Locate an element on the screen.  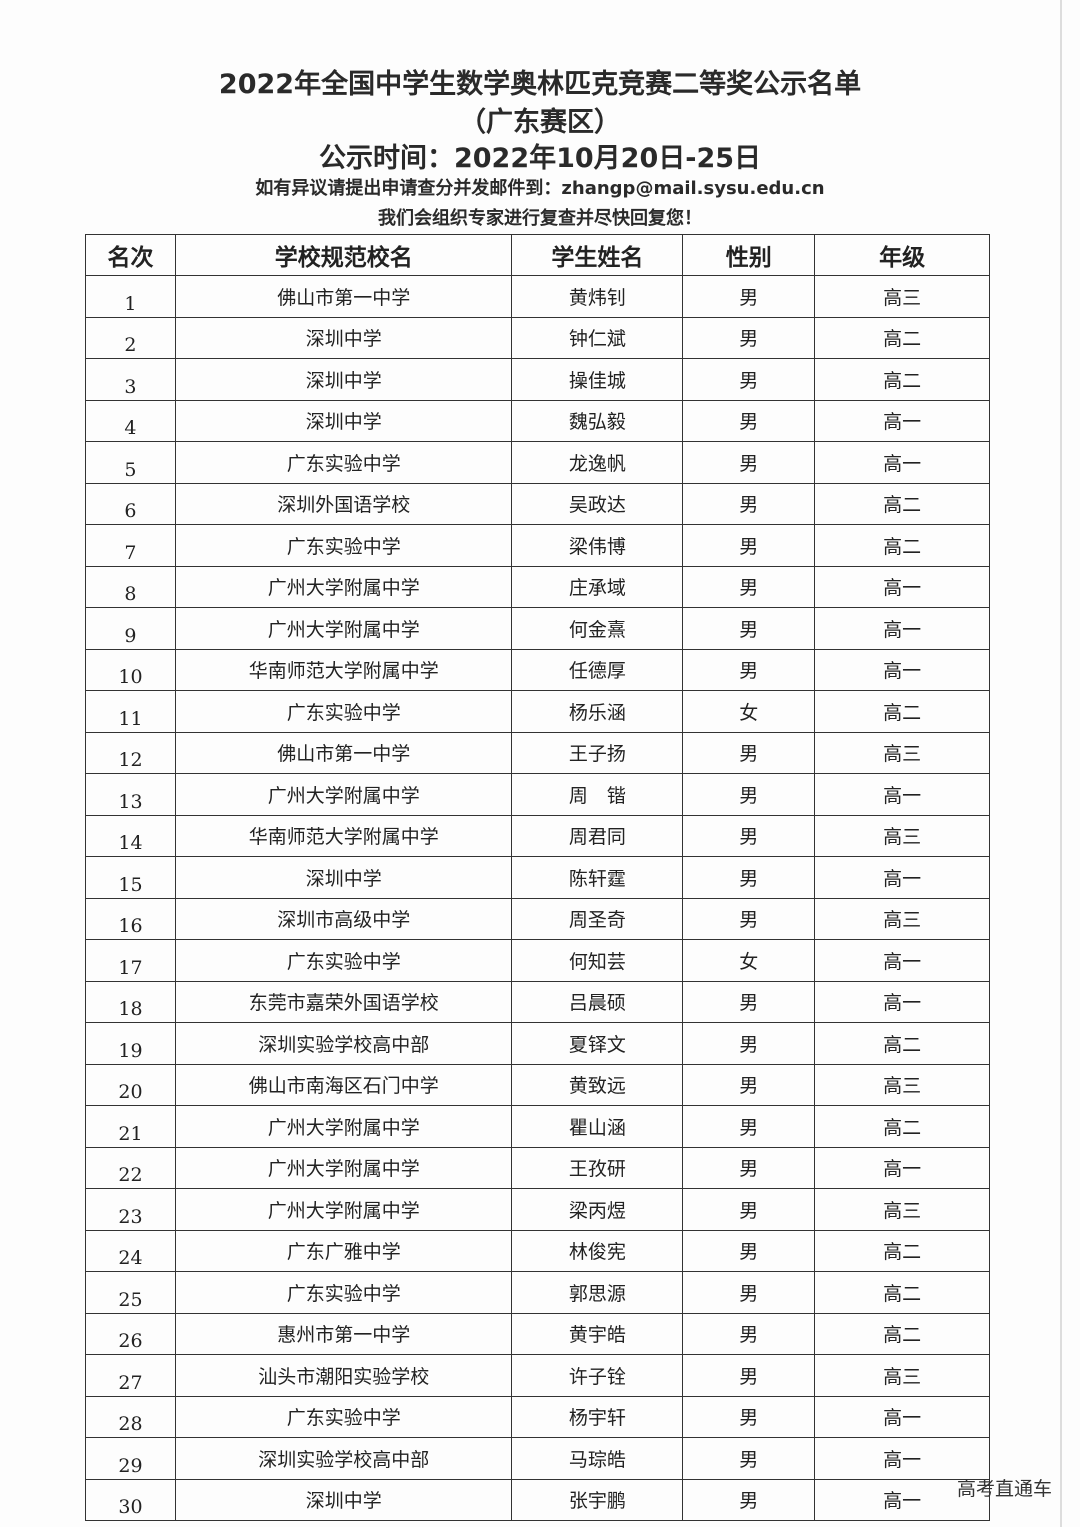
table-row: 21 广州大学附属中学 瞿山涵男高二 is located at coordinates (537, 1126).